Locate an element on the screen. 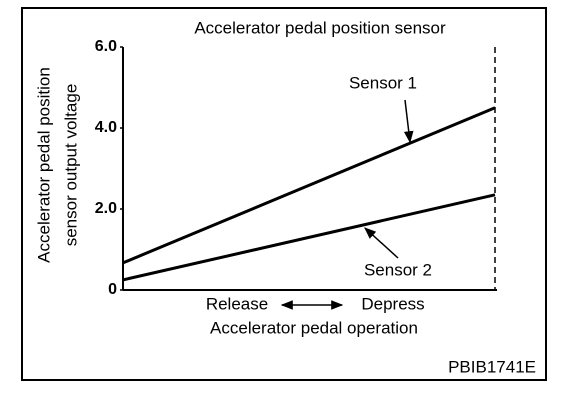 This screenshot has width=576, height=406. series-label: Sensor 1 is located at coordinates (383, 82).